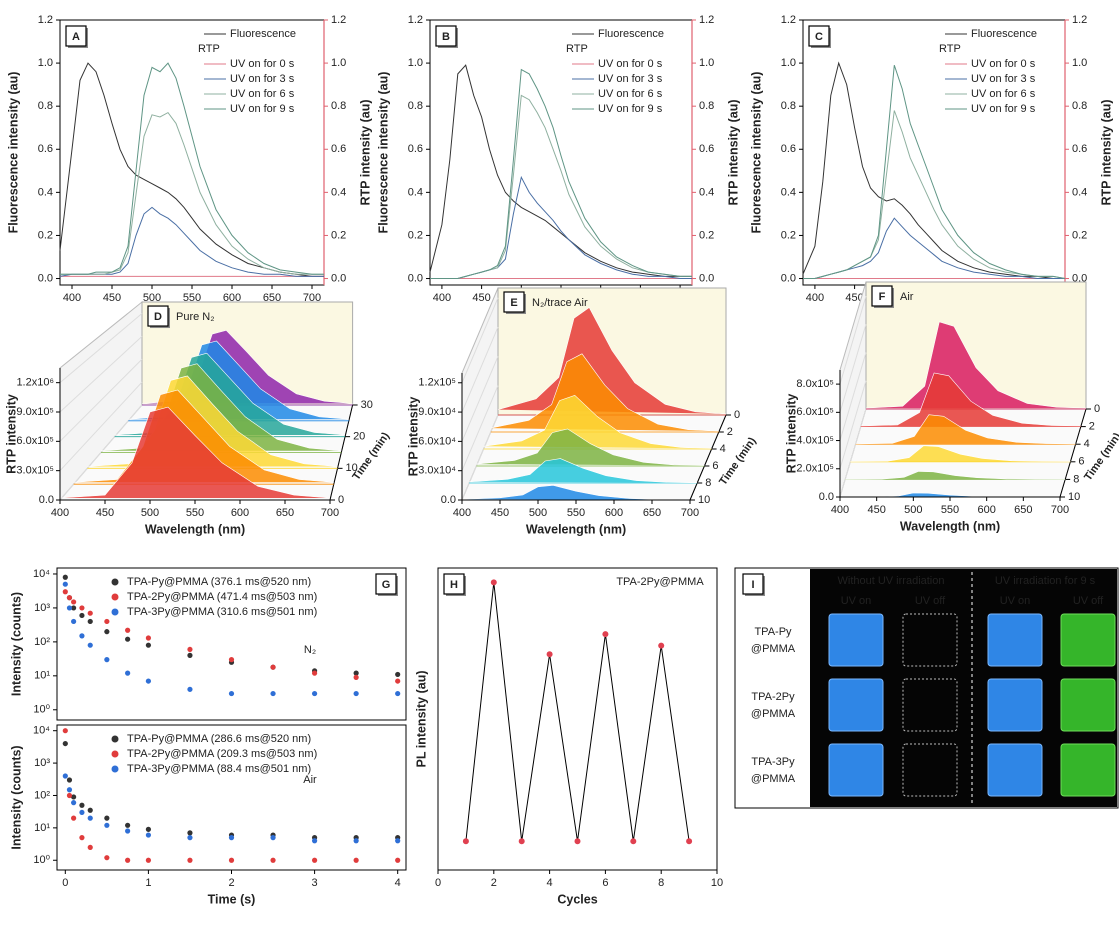 This screenshot has width=1119, height=945. I want to click on x-tick-label: 450, so click(105, 513).